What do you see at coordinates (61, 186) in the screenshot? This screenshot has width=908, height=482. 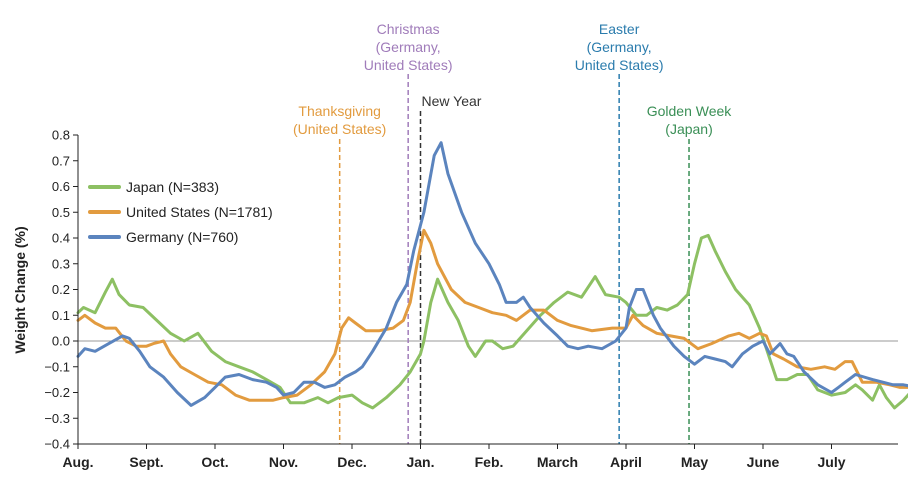 I see `y-tick-label: 0.6` at bounding box center [61, 186].